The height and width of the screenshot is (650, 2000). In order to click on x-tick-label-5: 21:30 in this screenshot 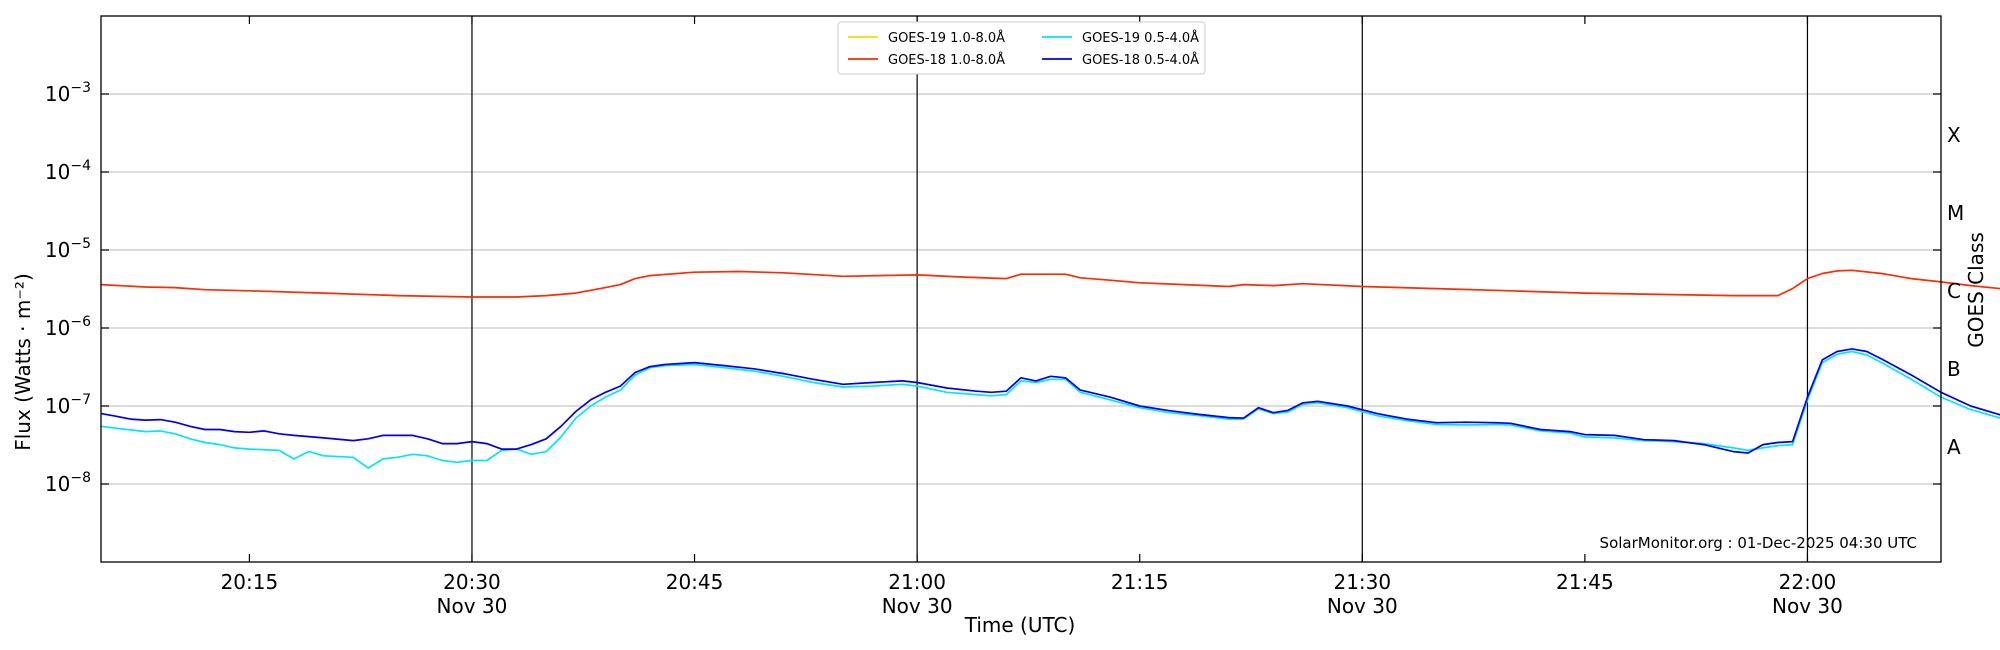, I will do `click(1362, 582)`.